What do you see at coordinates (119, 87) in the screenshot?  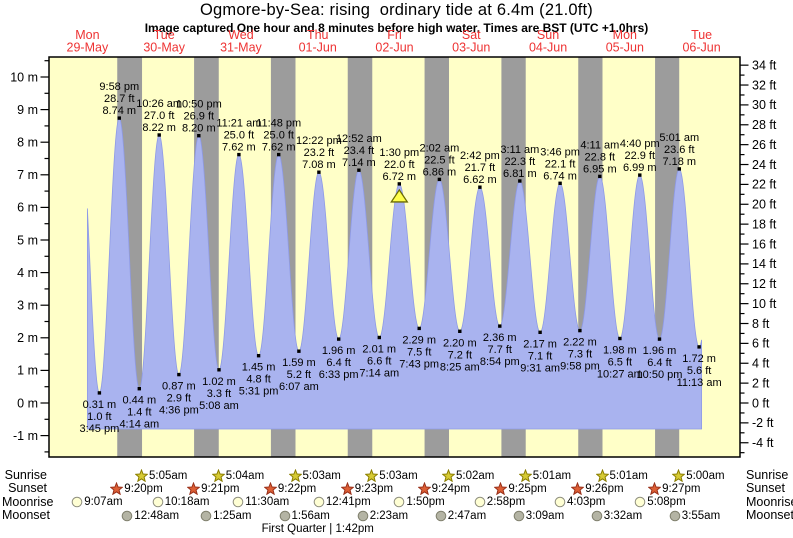 I see `high-tide-label: 9:58 pm` at bounding box center [119, 87].